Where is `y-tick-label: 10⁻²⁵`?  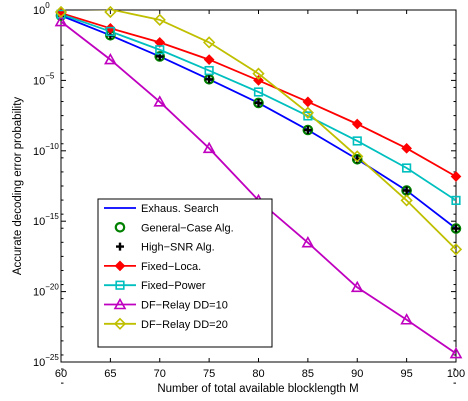
y-tick-label: 10⁻²⁵ is located at coordinates (46, 361).